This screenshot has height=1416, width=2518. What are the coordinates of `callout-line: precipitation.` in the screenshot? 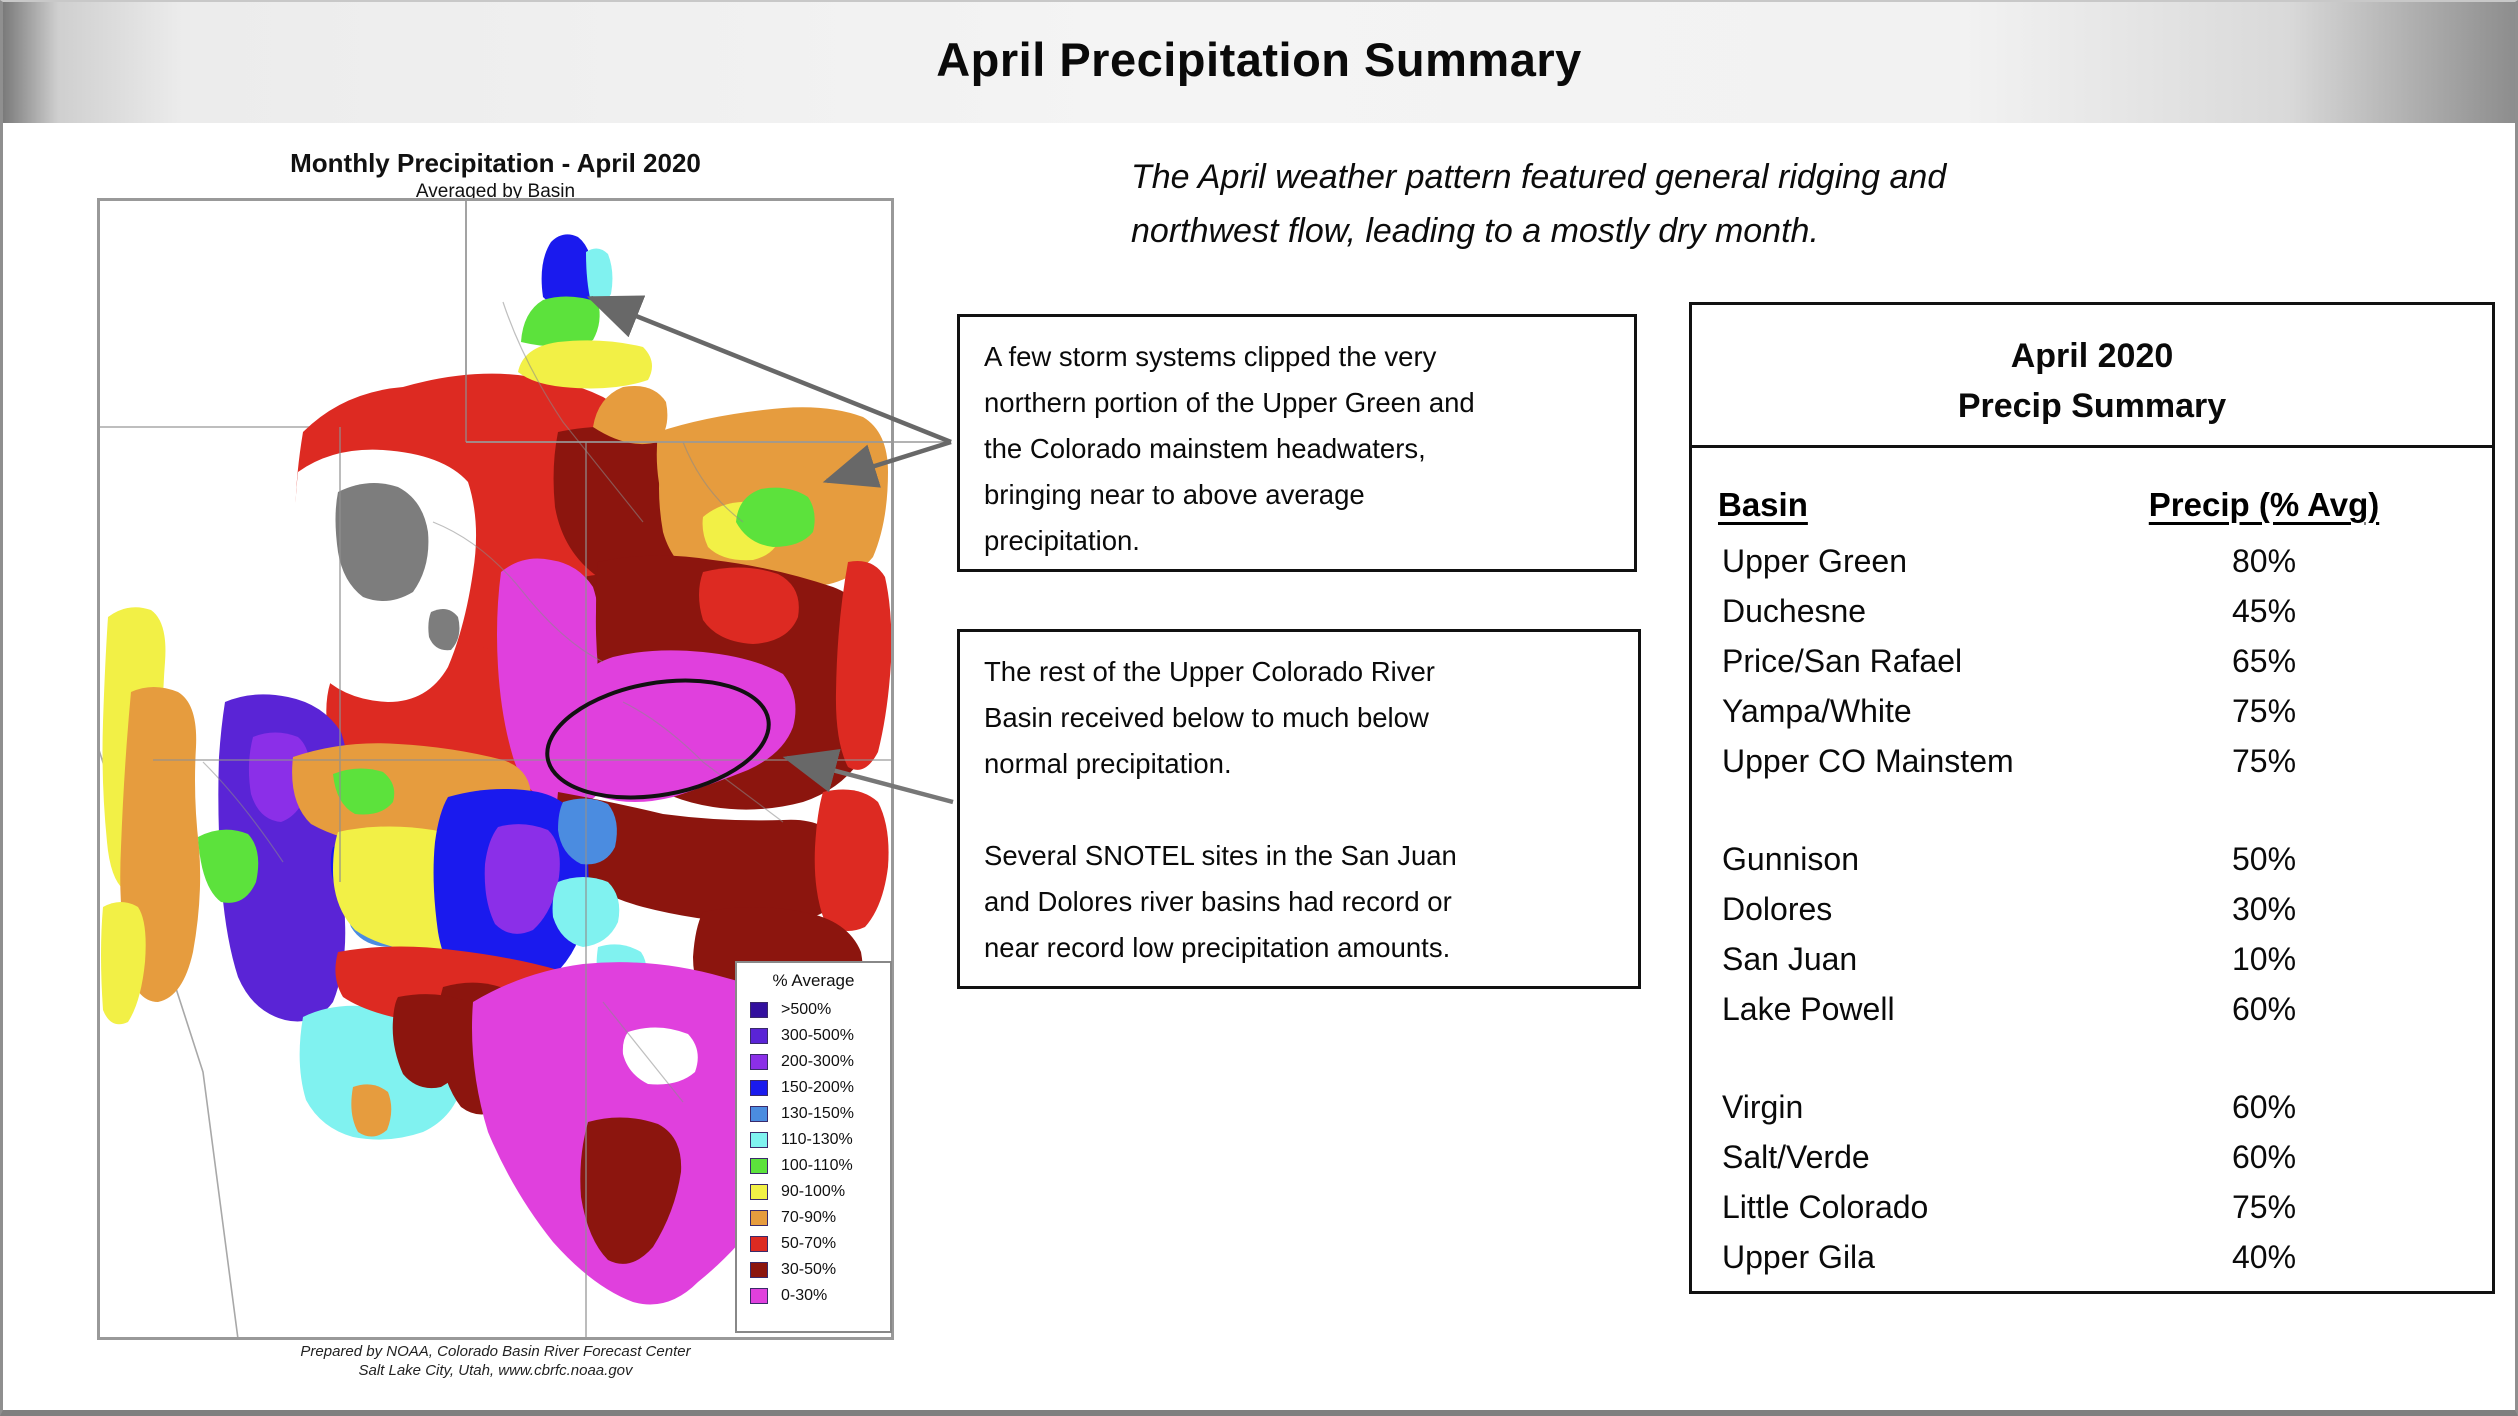 It's located at (1062, 540).